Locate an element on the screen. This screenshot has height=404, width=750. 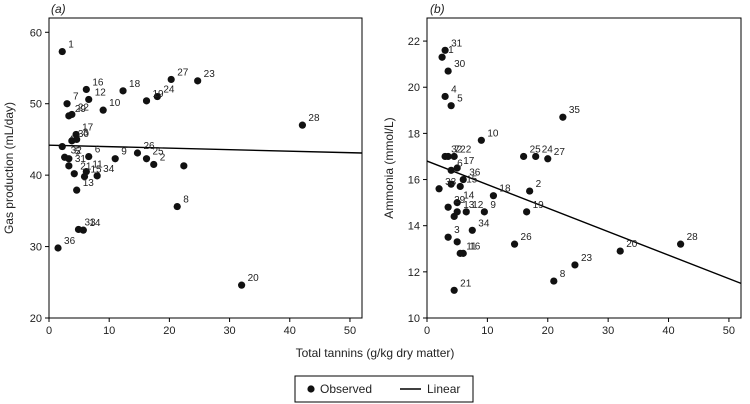
y-tick-label: 16 is located at coordinates (414, 181).